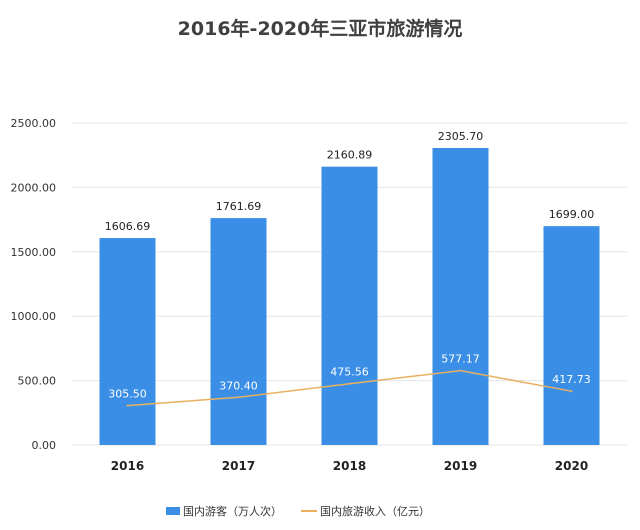  What do you see at coordinates (349, 372) in the screenshot?
I see `line-value-label: 475.56` at bounding box center [349, 372].